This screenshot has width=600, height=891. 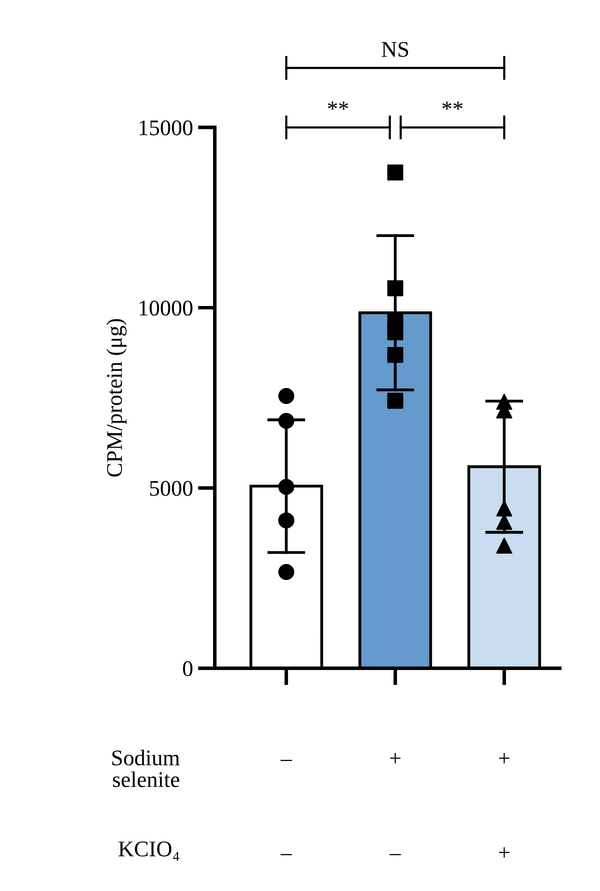 What do you see at coordinates (146, 769) in the screenshot?
I see `text: Sodium selenite` at bounding box center [146, 769].